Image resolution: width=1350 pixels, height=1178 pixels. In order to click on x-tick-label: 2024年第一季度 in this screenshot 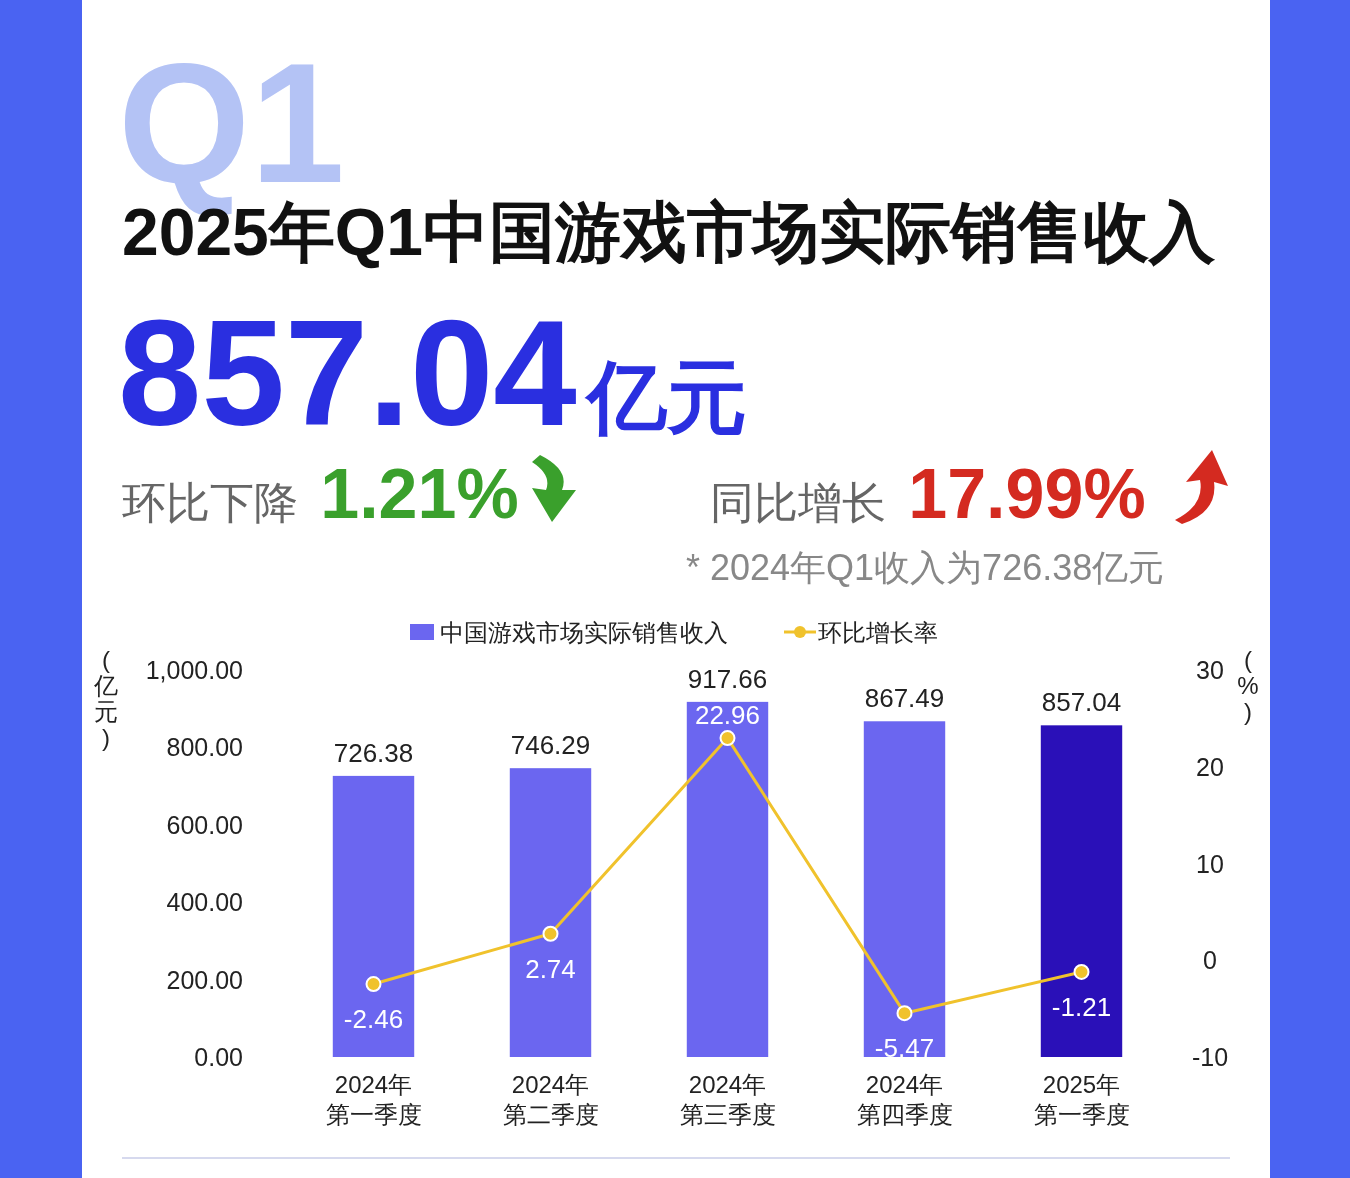, I will do `click(373, 1099)`.